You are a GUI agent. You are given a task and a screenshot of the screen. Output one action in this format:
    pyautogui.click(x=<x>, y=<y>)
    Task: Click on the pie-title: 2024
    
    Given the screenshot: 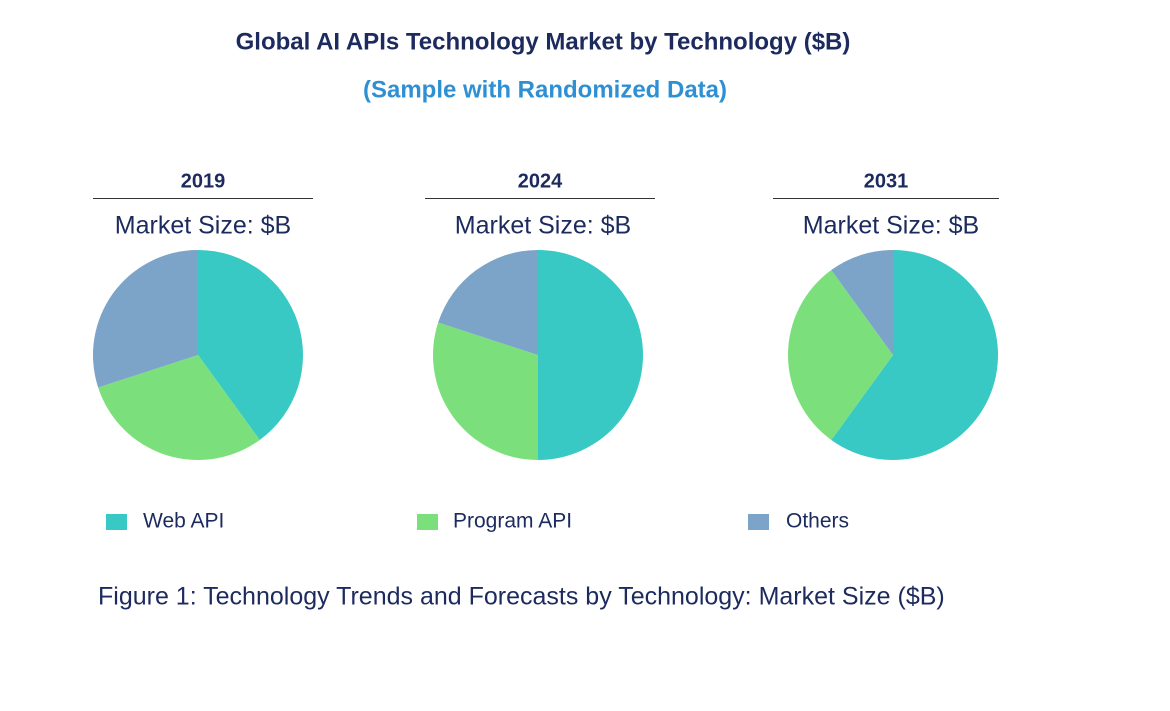 What is the action you would take?
    pyautogui.click(x=540, y=181)
    